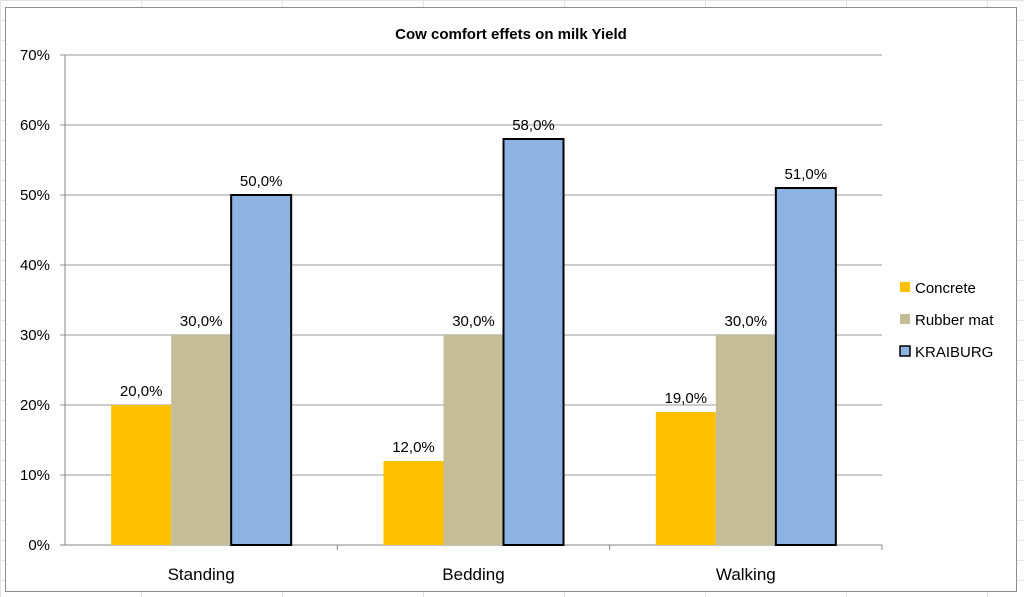  I want to click on legend-label: Rubber mat, so click(954, 320).